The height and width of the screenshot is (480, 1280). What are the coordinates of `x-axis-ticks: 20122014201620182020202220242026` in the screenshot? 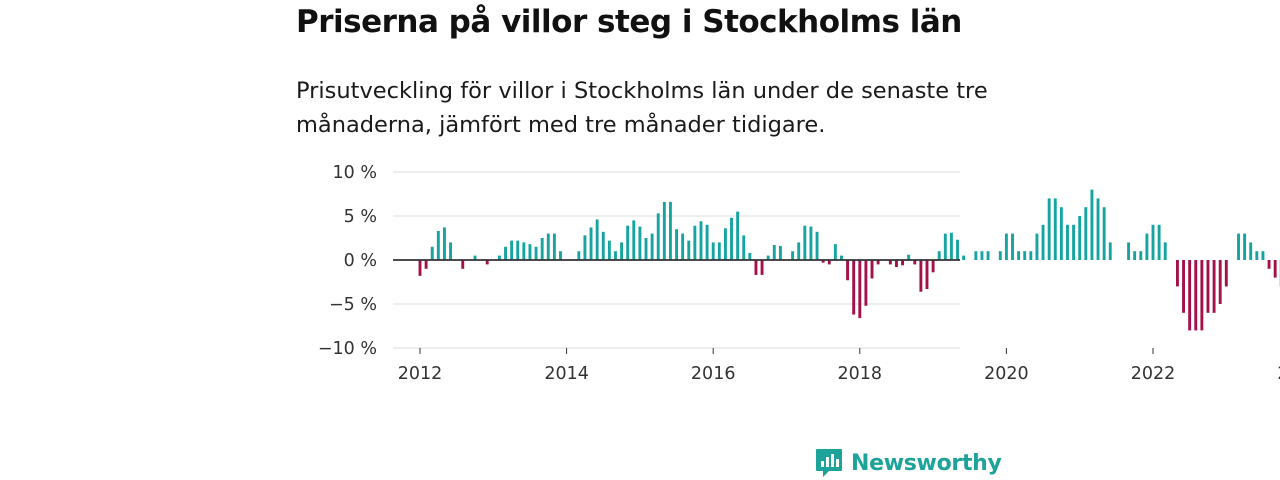 It's located at (839, 366).